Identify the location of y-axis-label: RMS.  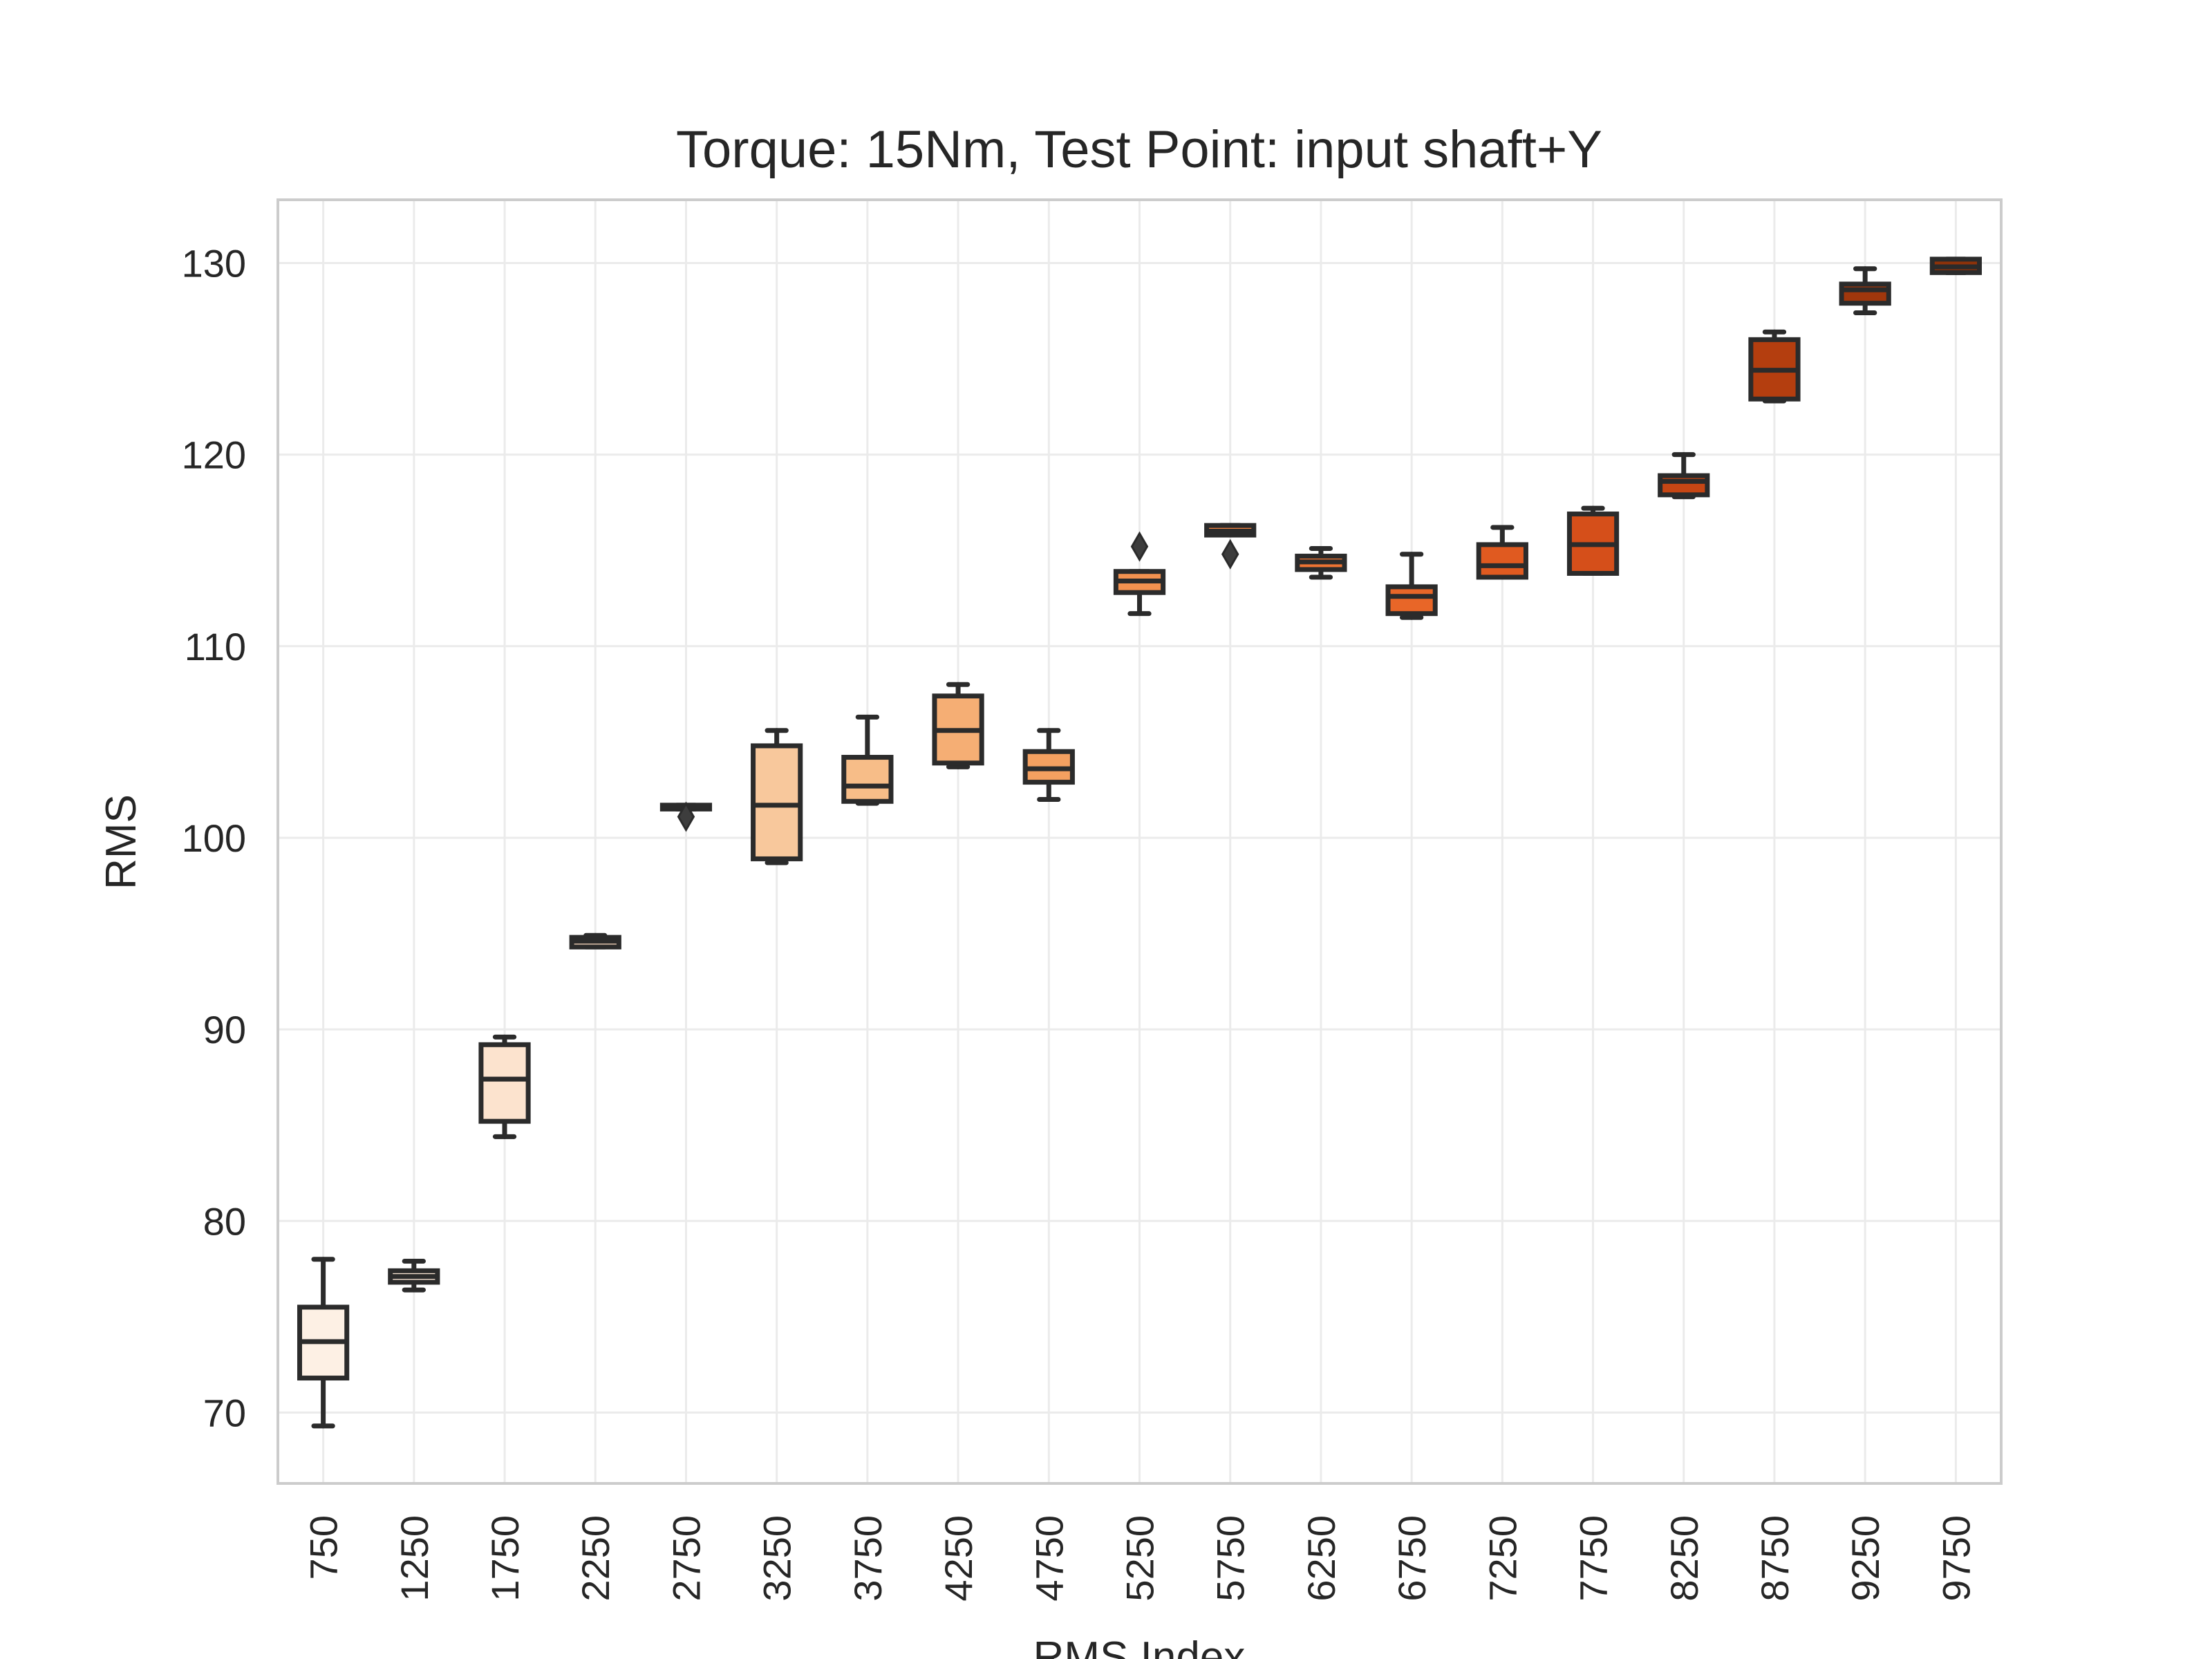
(121, 842).